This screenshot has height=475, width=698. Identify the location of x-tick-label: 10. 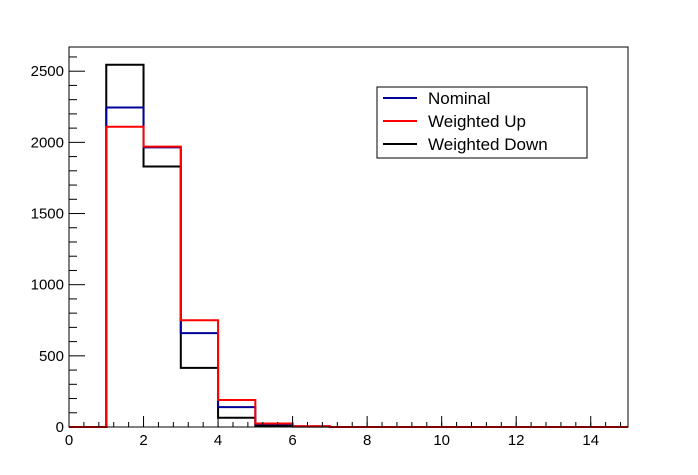
(441, 440).